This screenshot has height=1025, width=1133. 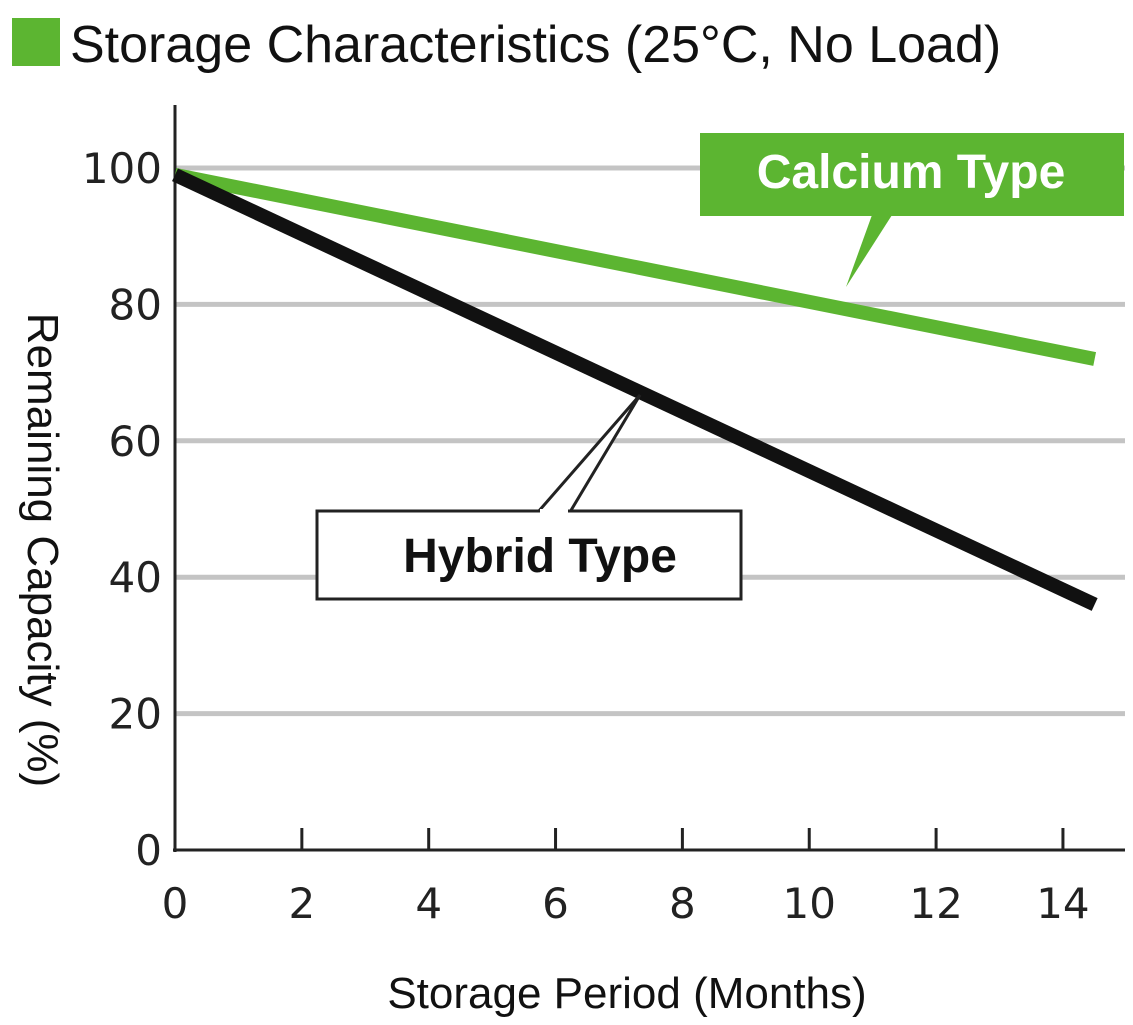 What do you see at coordinates (1062, 903) in the screenshot?
I see `x-tick-label-14: 14` at bounding box center [1062, 903].